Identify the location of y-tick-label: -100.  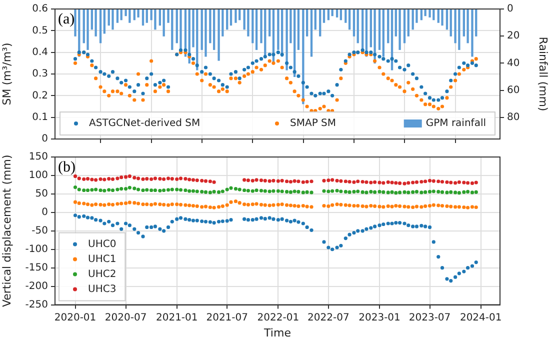
(36, 249).